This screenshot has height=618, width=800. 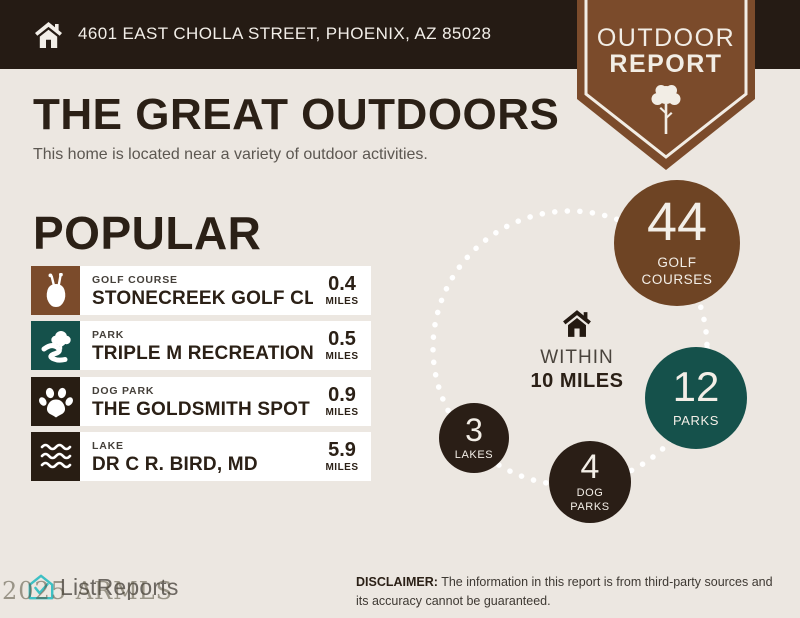 What do you see at coordinates (577, 381) in the screenshot?
I see `within-value: 10 MILES` at bounding box center [577, 381].